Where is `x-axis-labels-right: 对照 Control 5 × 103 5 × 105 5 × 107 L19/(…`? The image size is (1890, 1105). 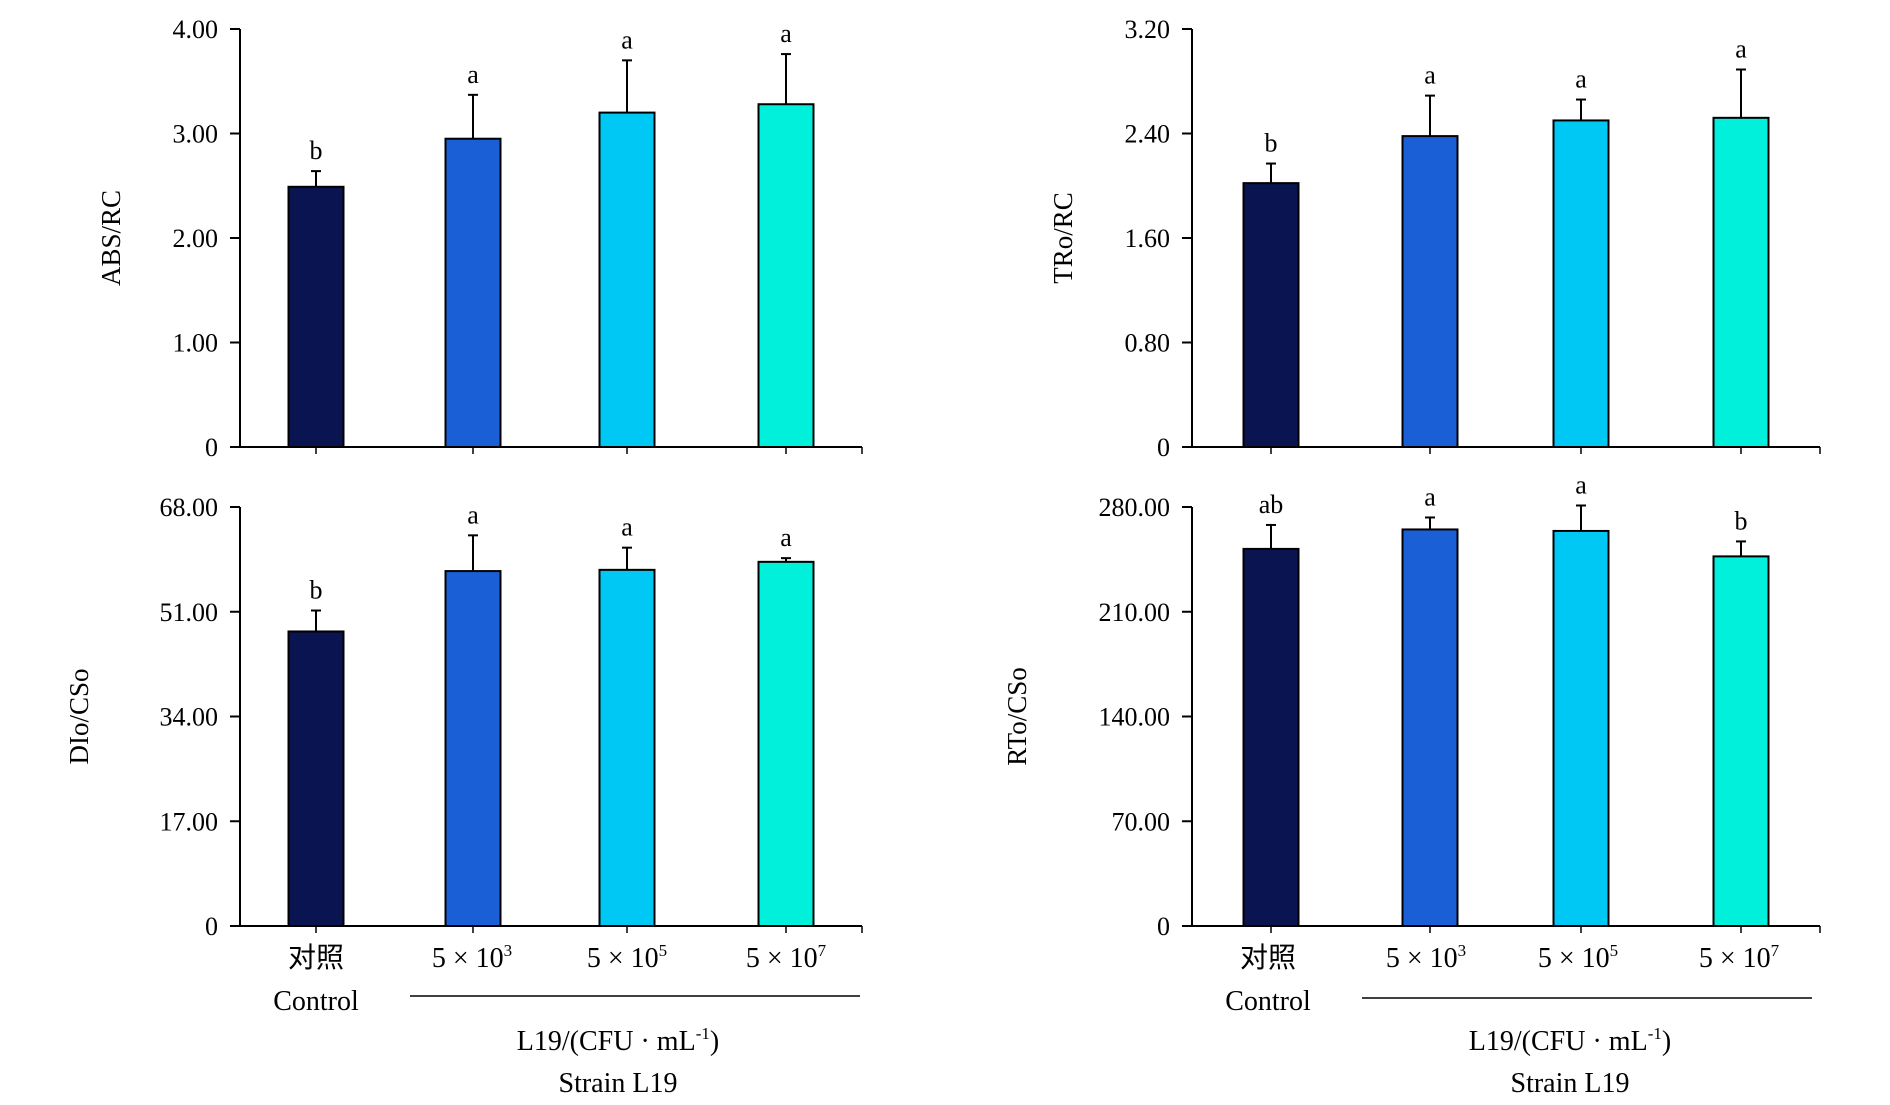 x-axis-labels-right: 对照 Control 5 × 103 5 × 105 5 × 107 L19/(… is located at coordinates (1518, 1020).